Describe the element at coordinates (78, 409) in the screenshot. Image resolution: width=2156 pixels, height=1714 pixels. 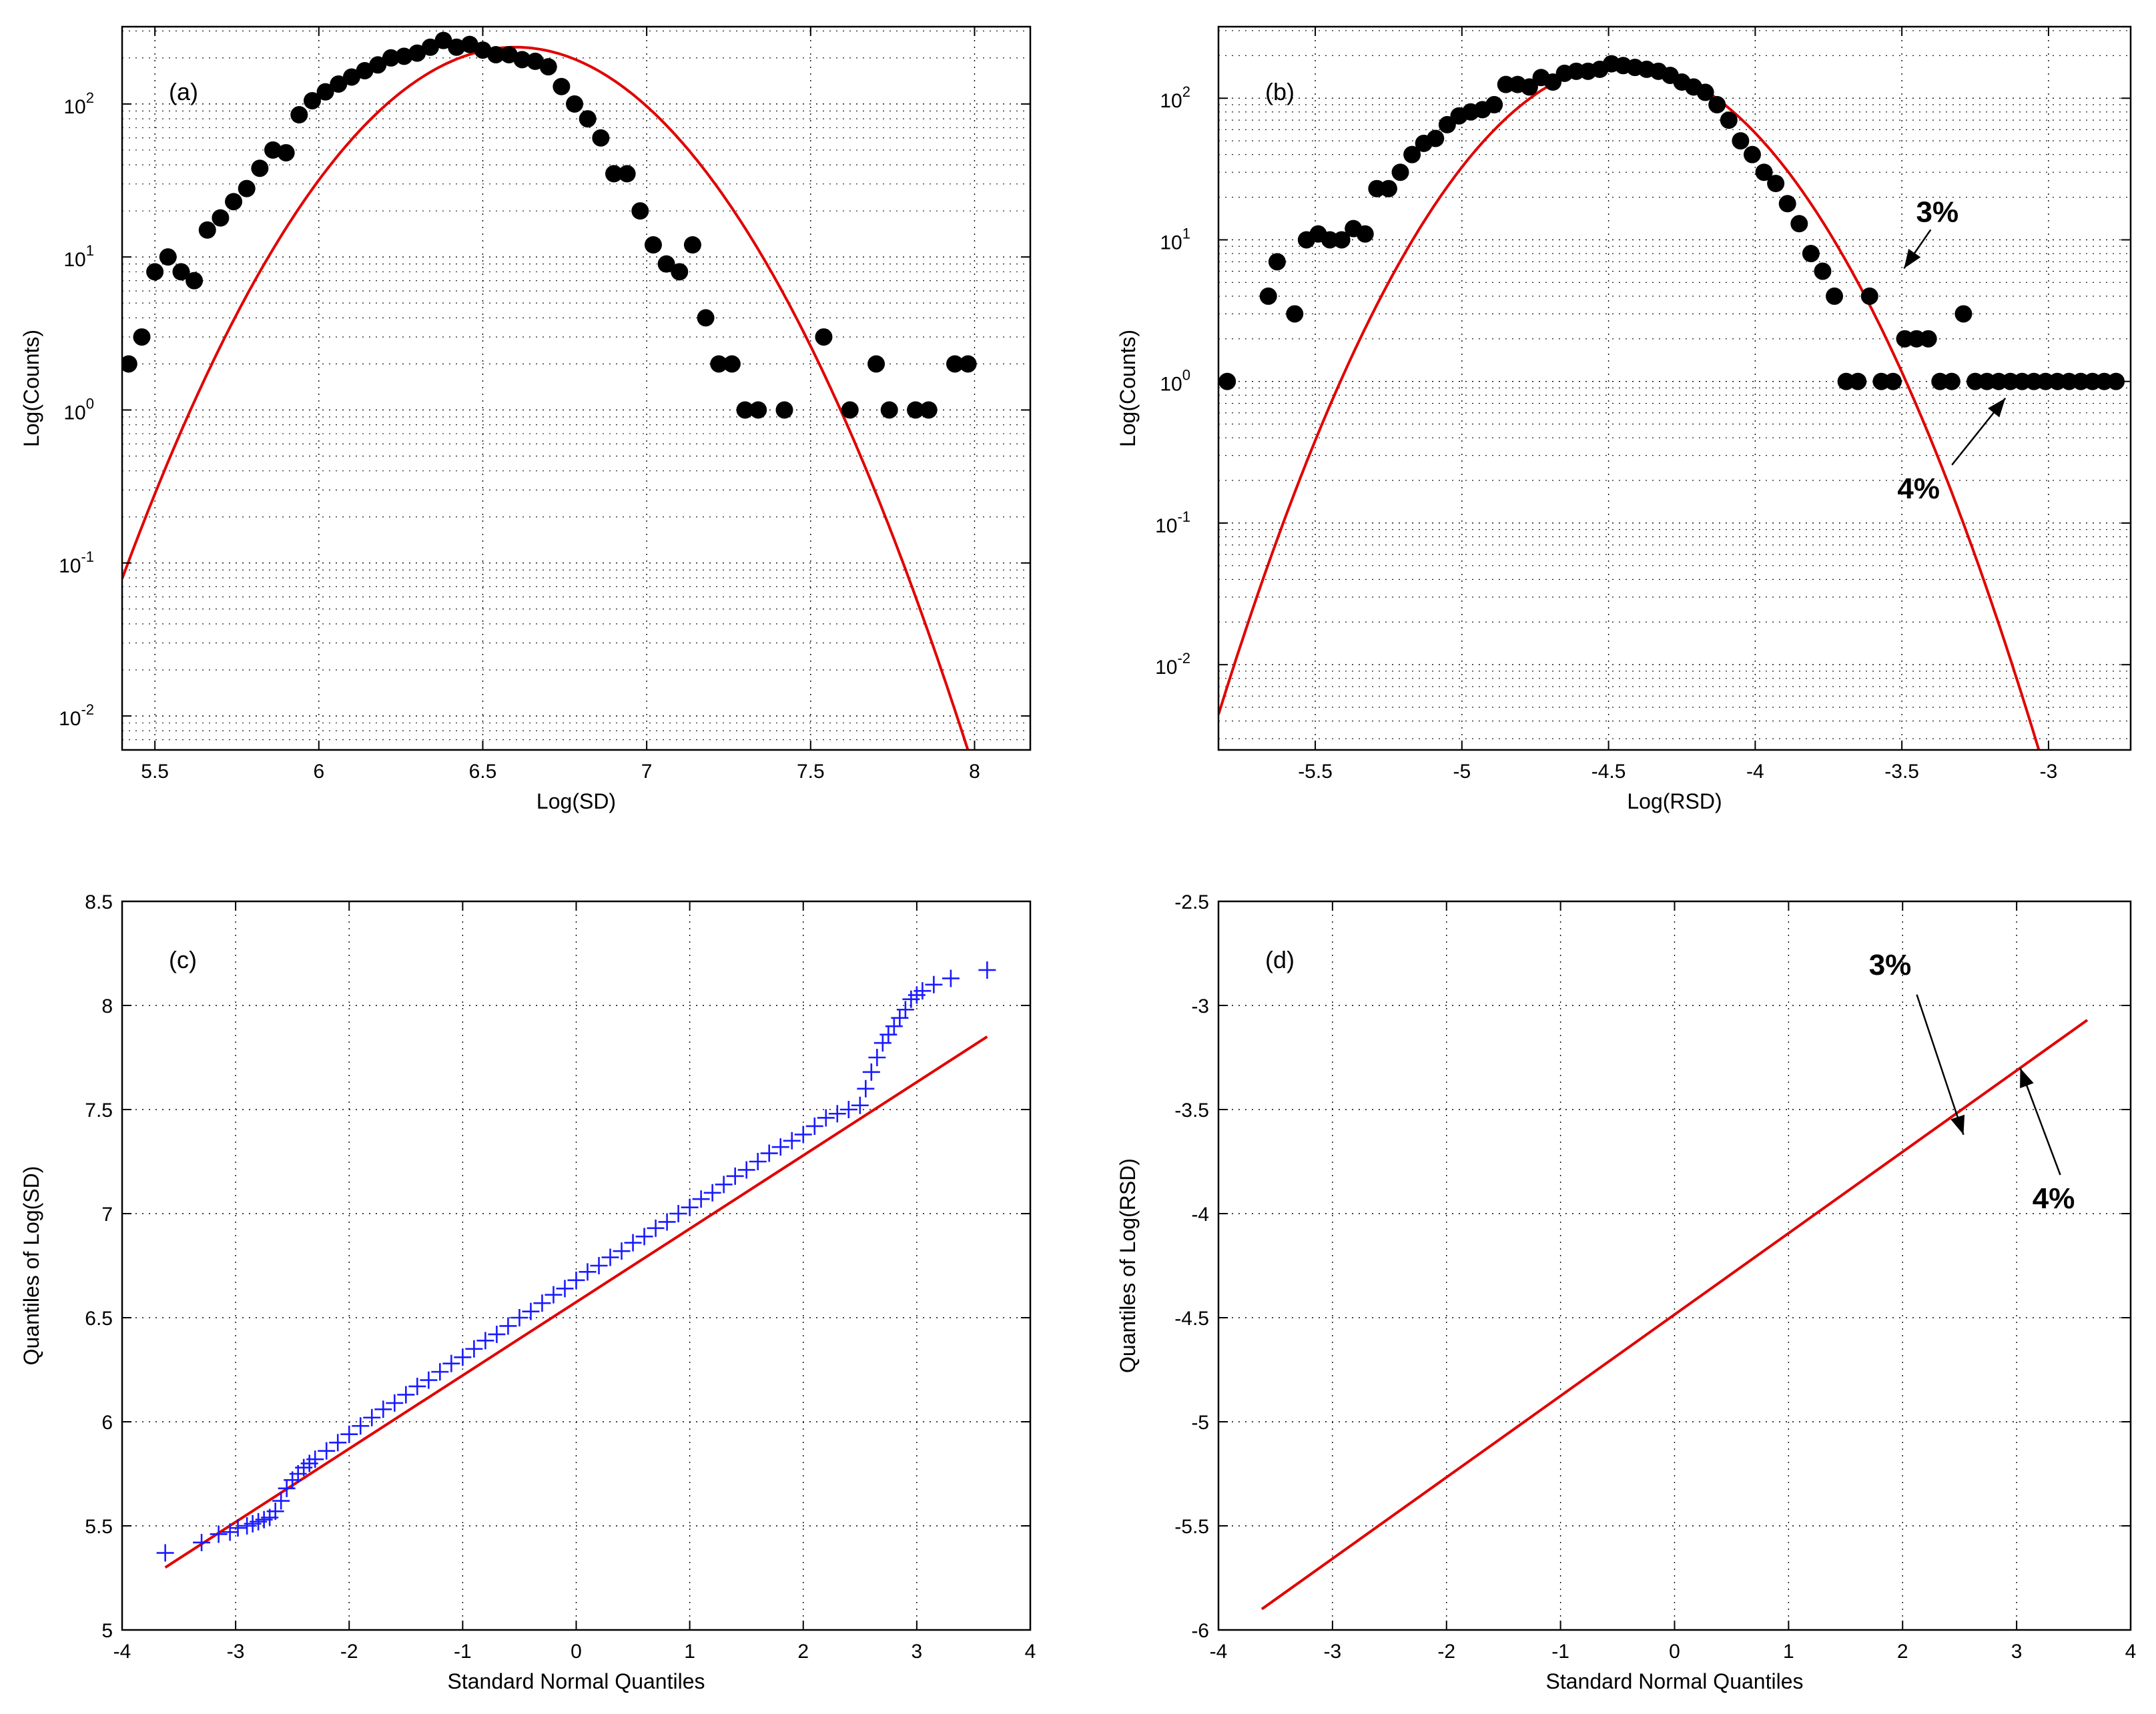
I see `y-tick-label: 10⁰` at that location.